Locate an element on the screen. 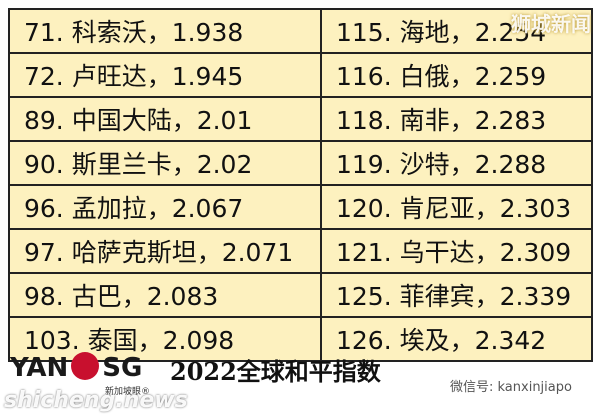 This screenshot has width=601, height=414. table-cell: 96. 孟加拉，2.067 is located at coordinates (165, 207).